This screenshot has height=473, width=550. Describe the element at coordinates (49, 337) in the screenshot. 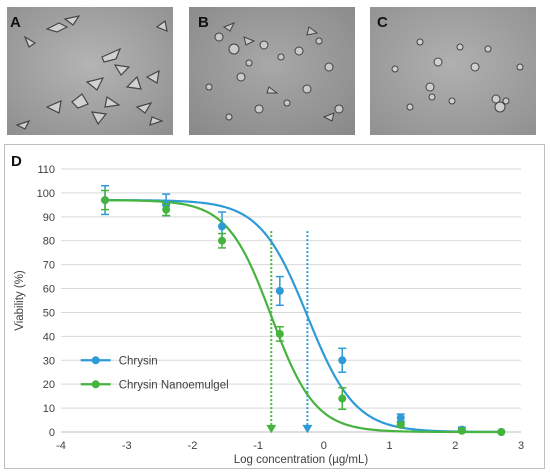

I see `y-tick-label: 40` at that location.